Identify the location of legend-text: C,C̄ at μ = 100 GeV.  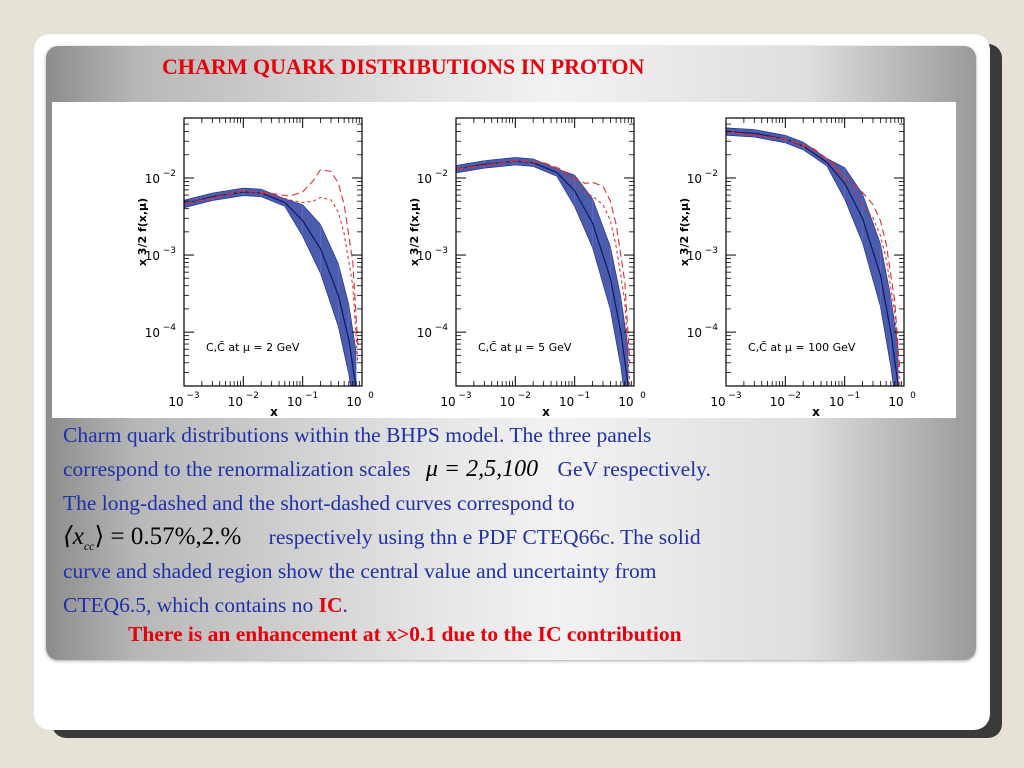
(802, 347).